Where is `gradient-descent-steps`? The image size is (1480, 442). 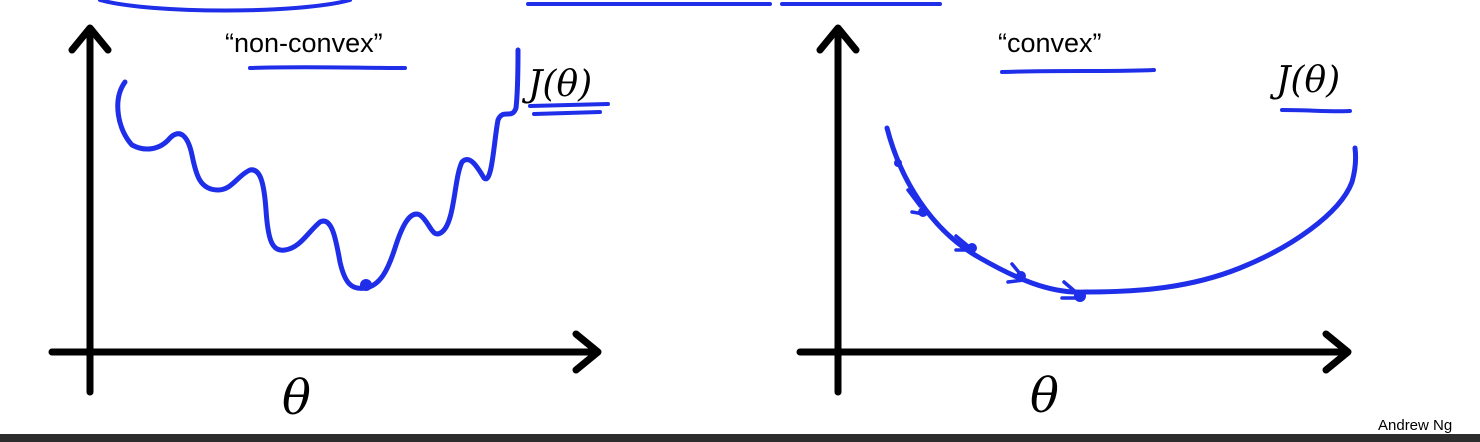 gradient-descent-steps is located at coordinates (990, 230).